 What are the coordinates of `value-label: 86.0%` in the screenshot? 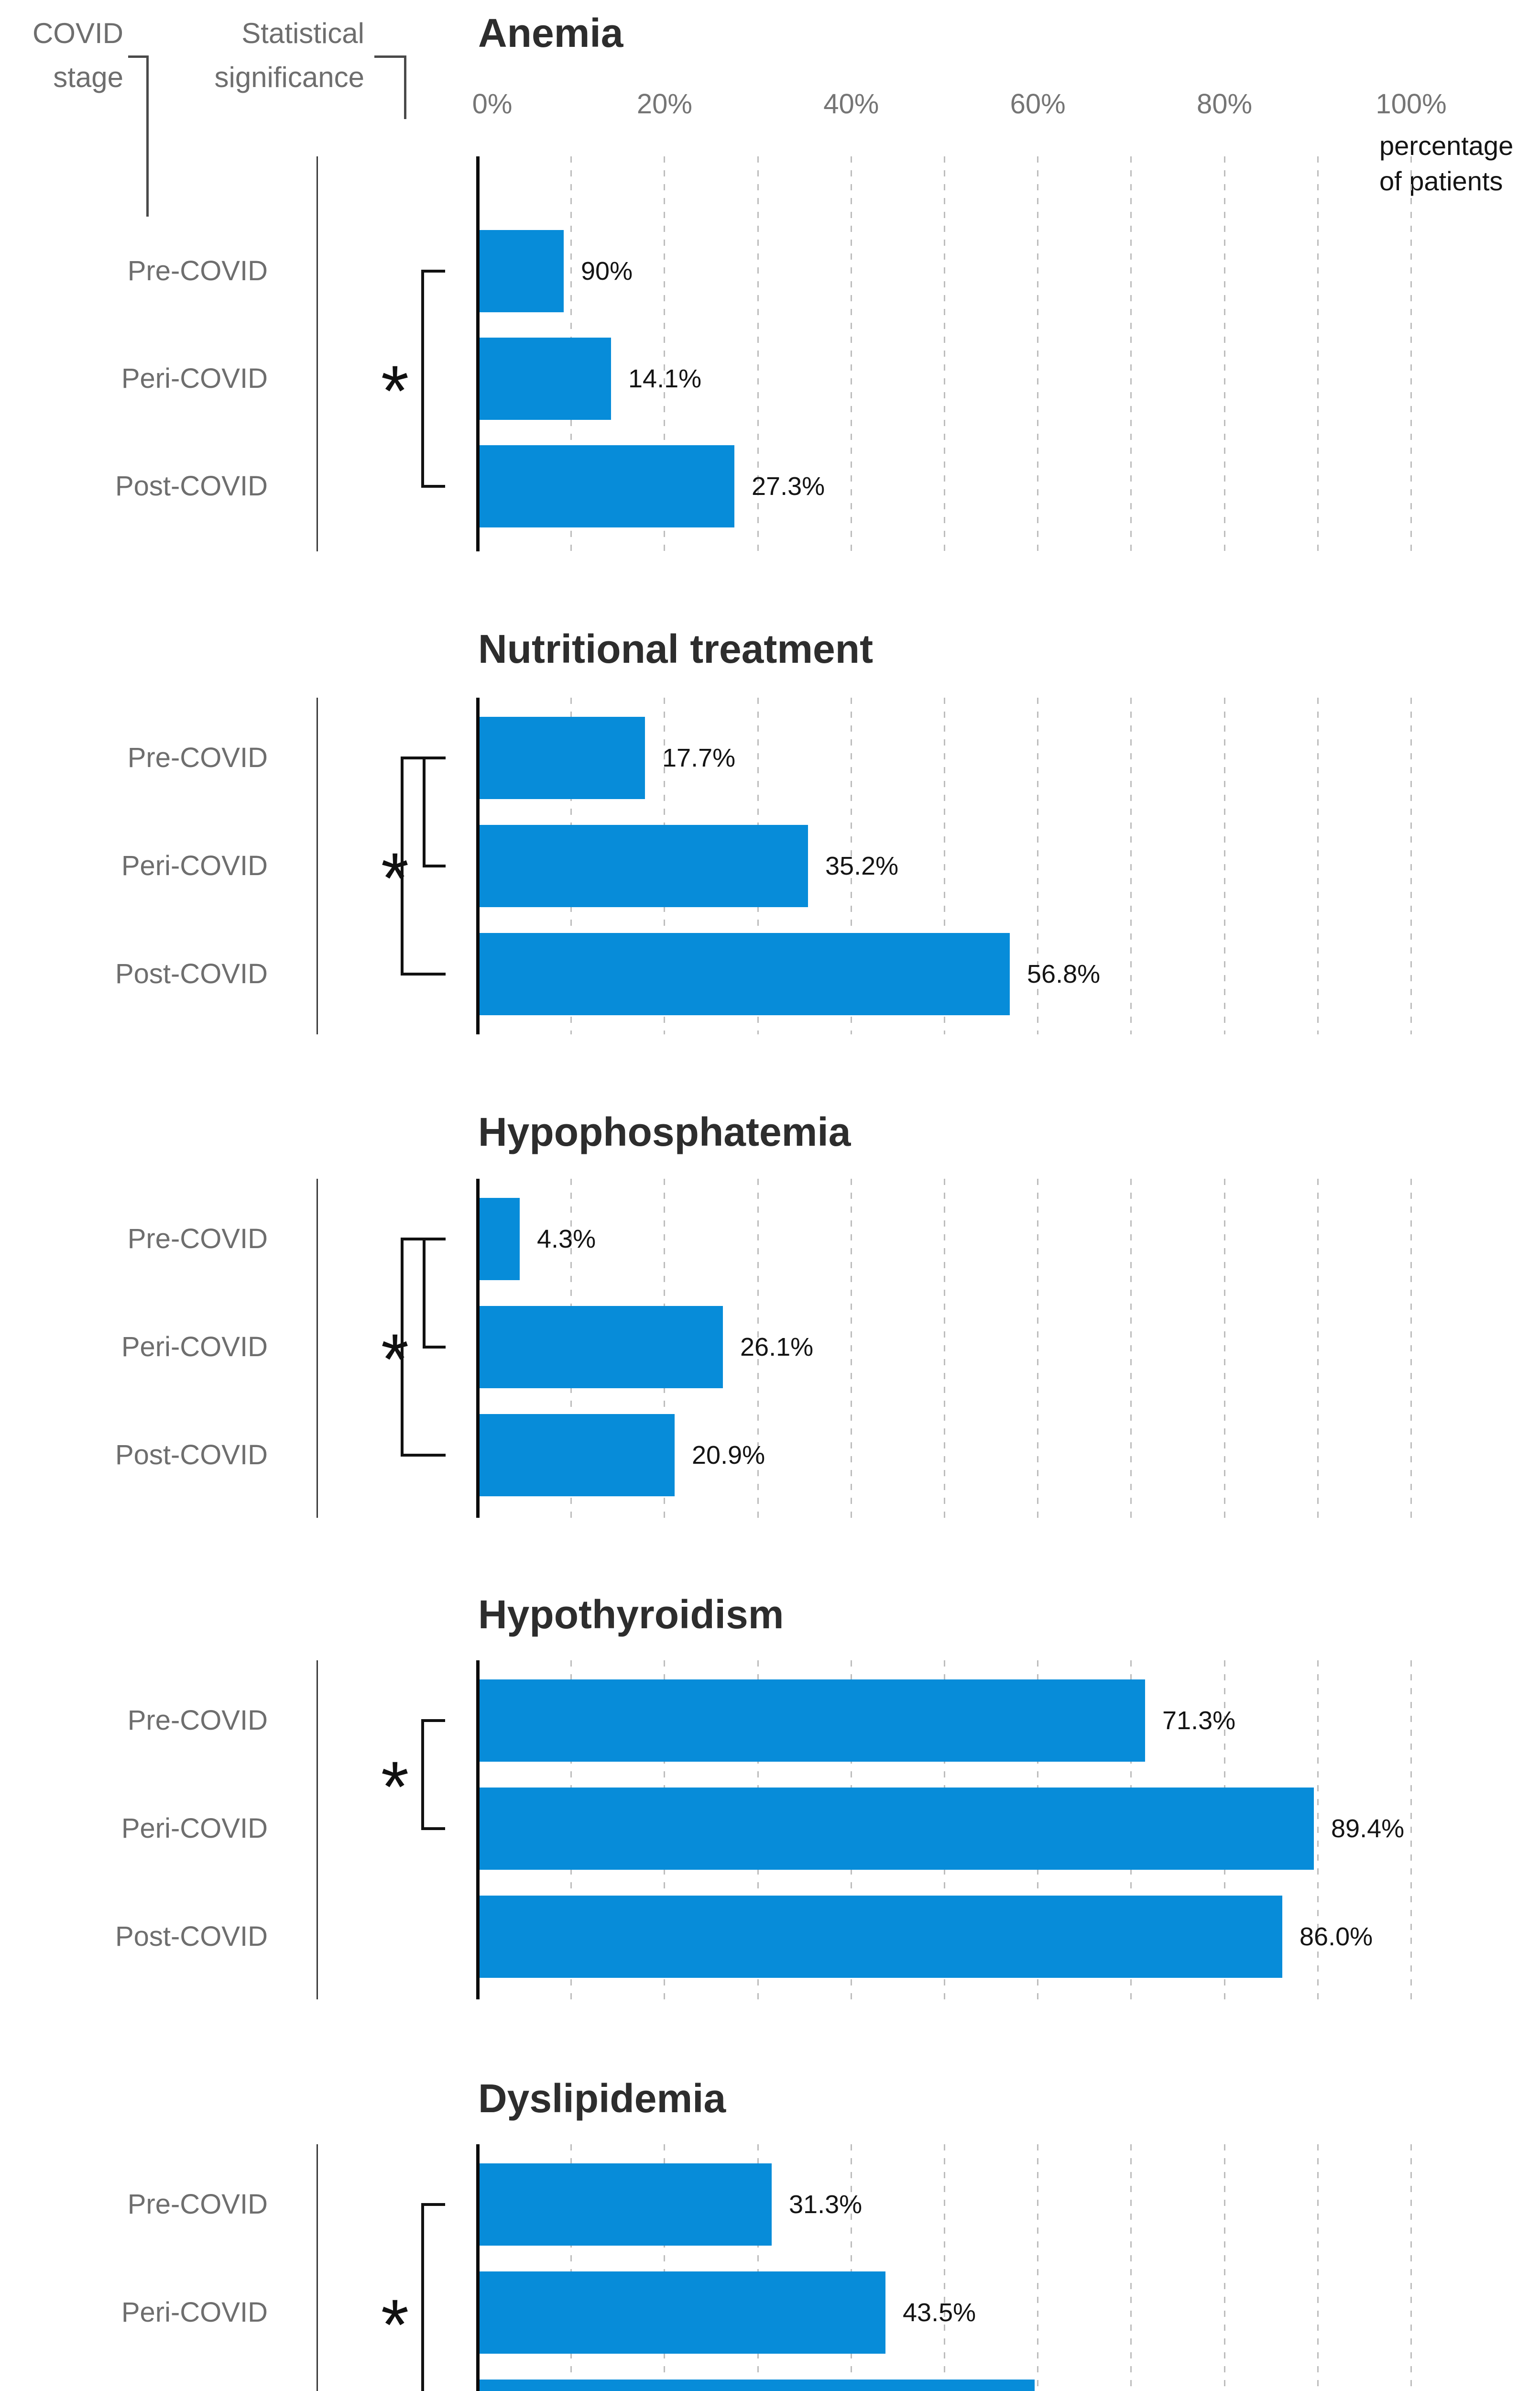 It's located at (1336, 1936).